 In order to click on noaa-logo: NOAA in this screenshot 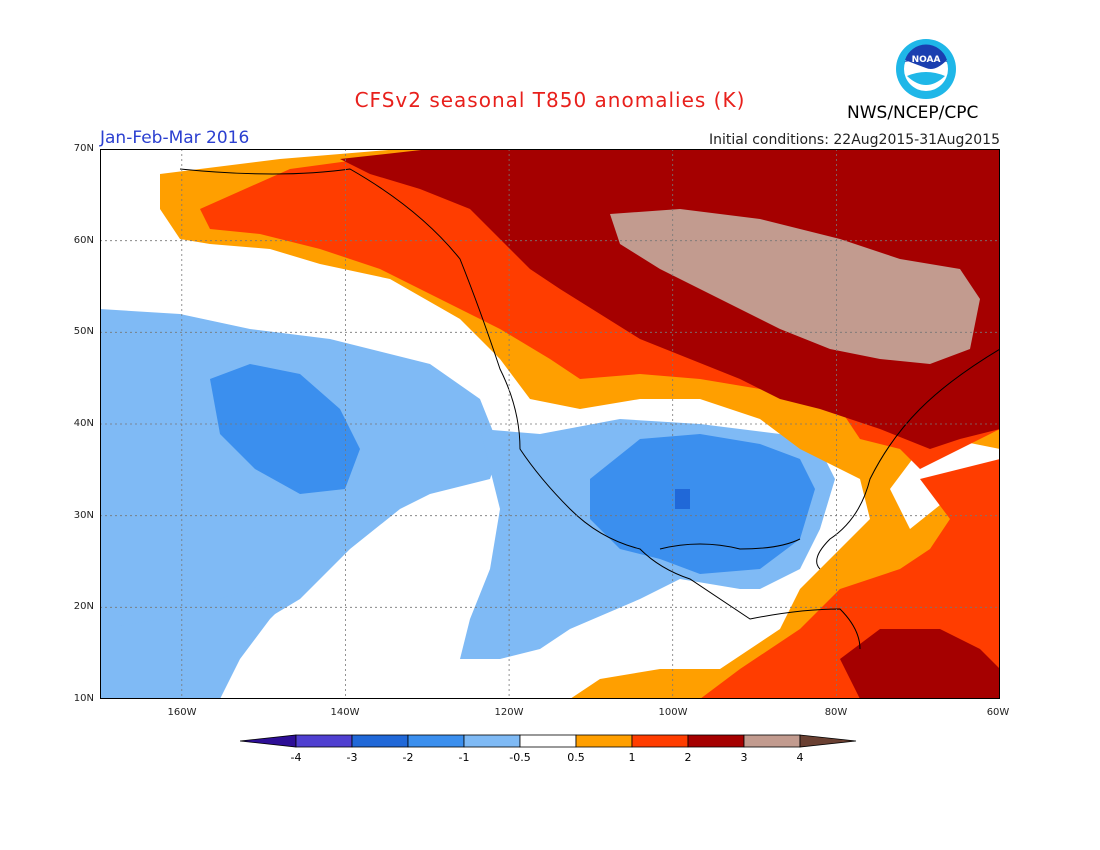, I will do `click(926, 69)`.